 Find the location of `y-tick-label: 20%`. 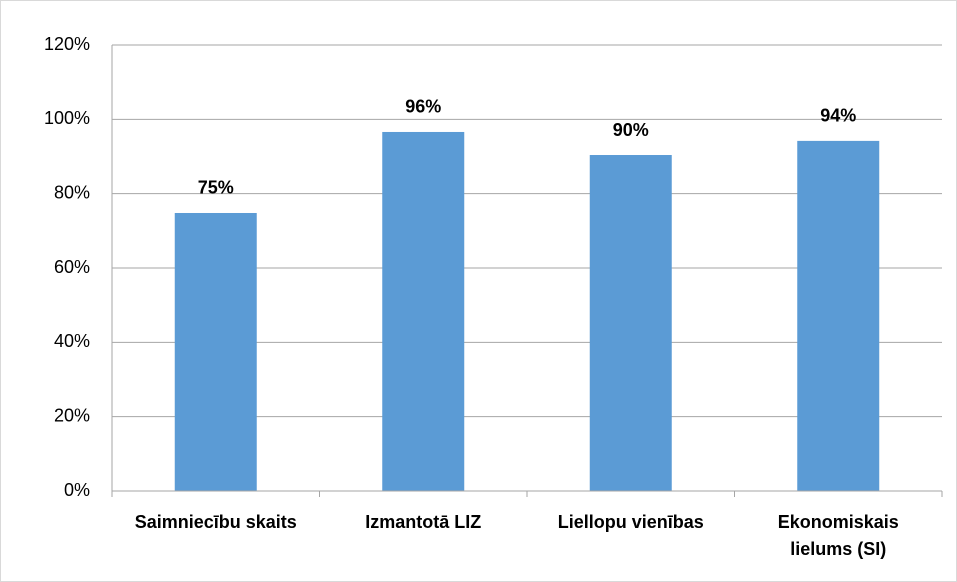

y-tick-label: 20% is located at coordinates (72, 415).